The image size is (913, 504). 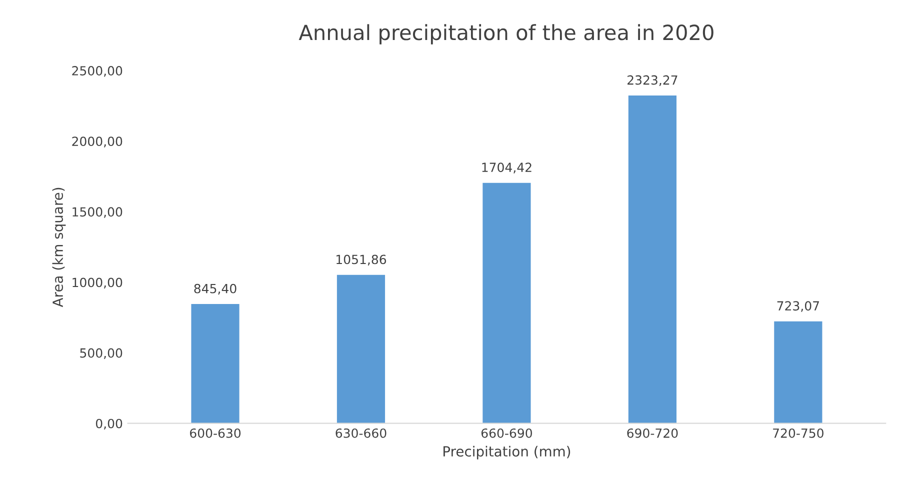 I want to click on y-axis-title: Area (km square), so click(x=59, y=248).